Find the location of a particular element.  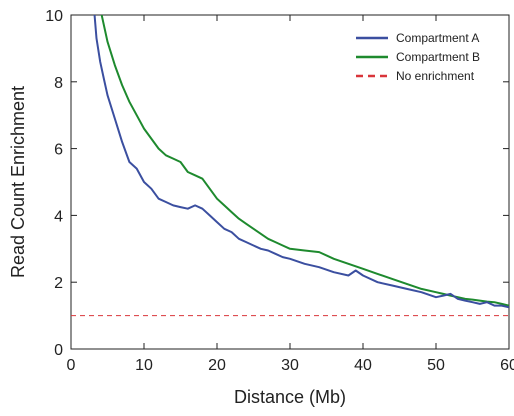

x-tick-label: 10 is located at coordinates (144, 365).